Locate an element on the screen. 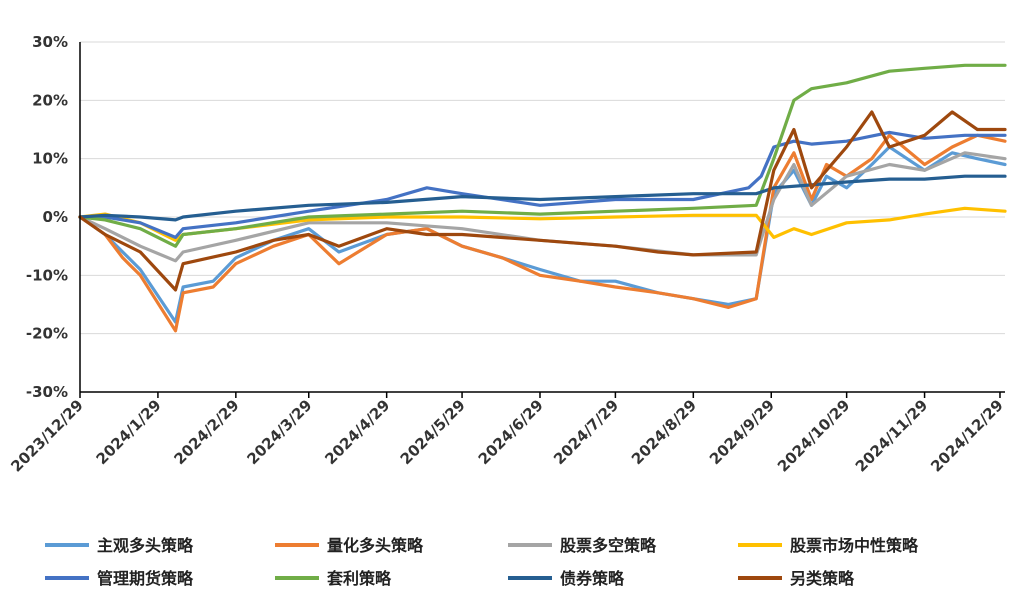 The image size is (1020, 607). y-tick-label: 30% is located at coordinates (50, 42).